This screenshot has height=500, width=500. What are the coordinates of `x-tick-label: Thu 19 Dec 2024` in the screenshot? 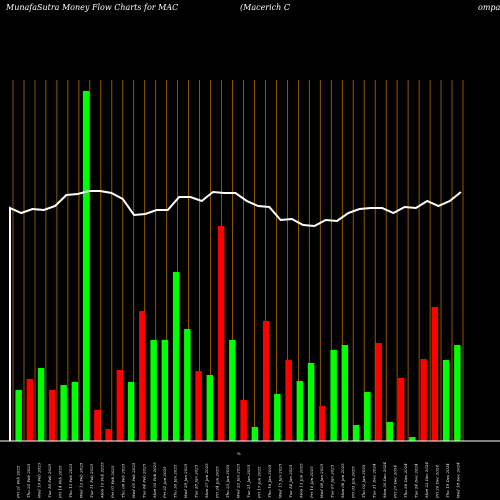 It's located at (447, 480).